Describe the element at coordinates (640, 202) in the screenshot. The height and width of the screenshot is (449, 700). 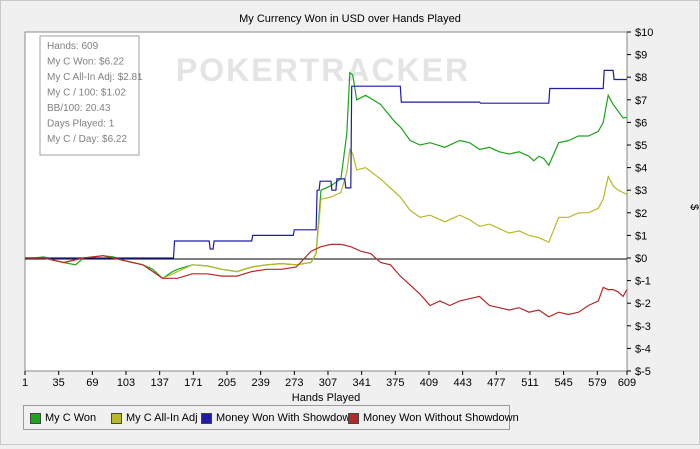
I see `y-axis: $10 $9 $8 $7 $6 $5 $4 $3 $2 $1 $0 $-1 $-2 $-3 $-4 $-5` at that location.